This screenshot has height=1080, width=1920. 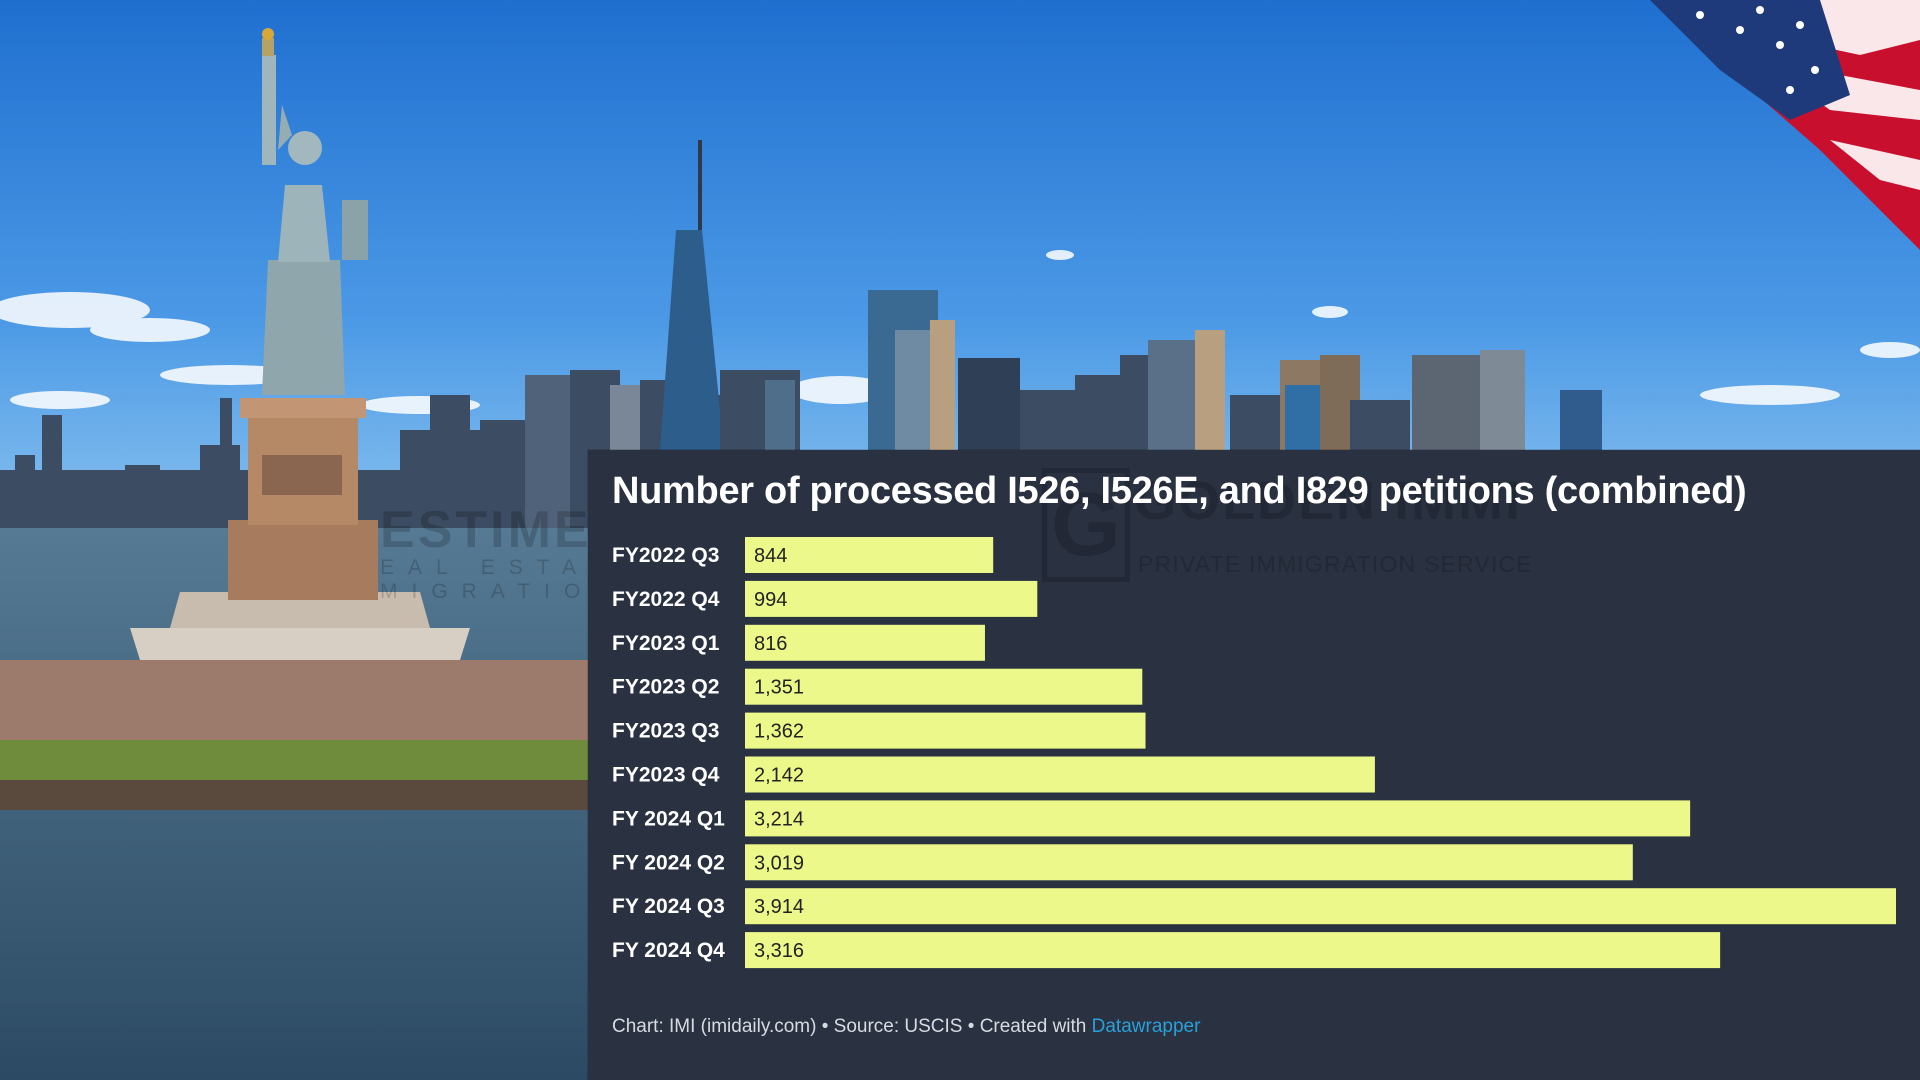 What do you see at coordinates (770, 644) in the screenshot?
I see `value-label: 816` at bounding box center [770, 644].